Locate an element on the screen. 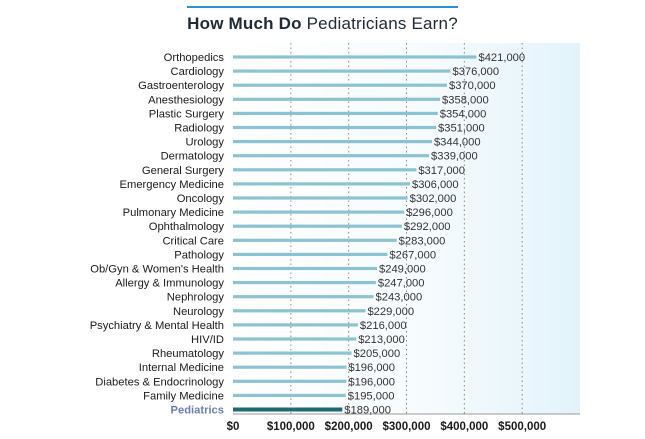 The width and height of the screenshot is (645, 439). category-label-17: Nephrology is located at coordinates (196, 298).